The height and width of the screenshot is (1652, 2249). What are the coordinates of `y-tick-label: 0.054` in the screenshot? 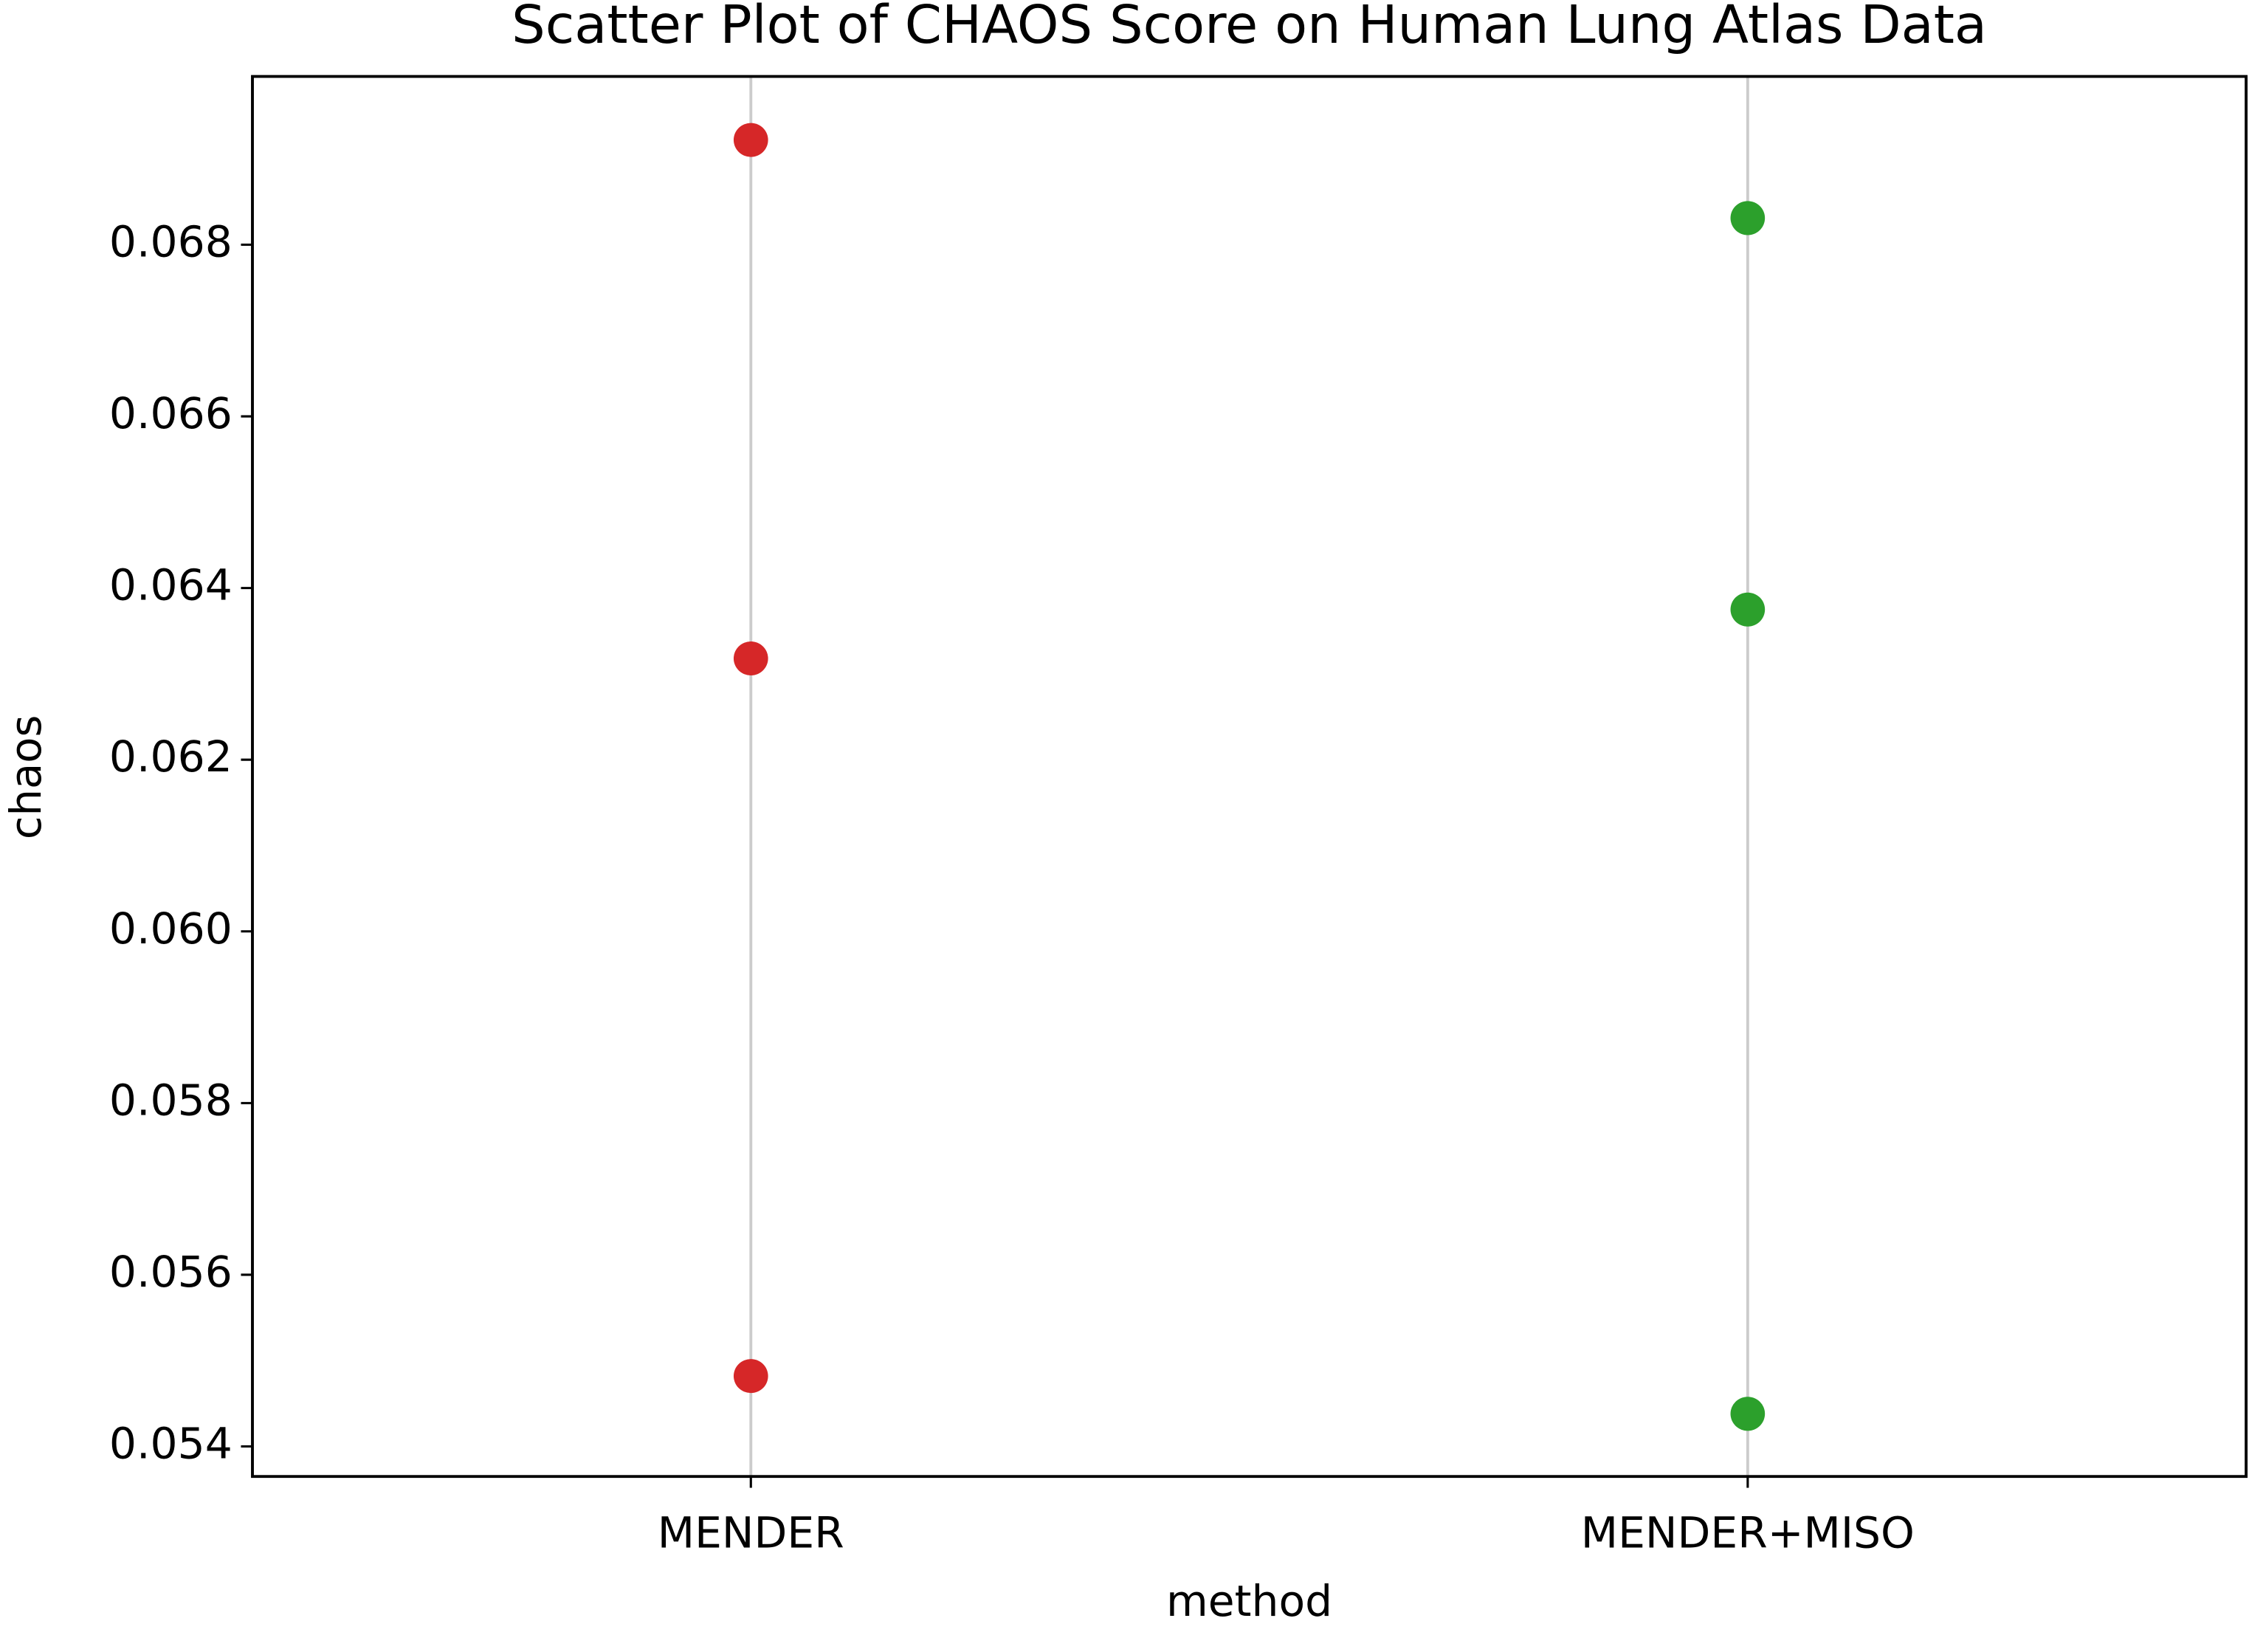 It's located at (171, 1444).